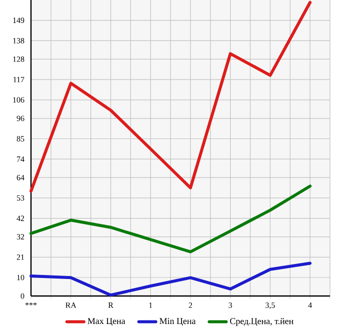 Image resolution: width=345 pixels, height=335 pixels. I want to click on legend-label: Min Цена, so click(178, 322).